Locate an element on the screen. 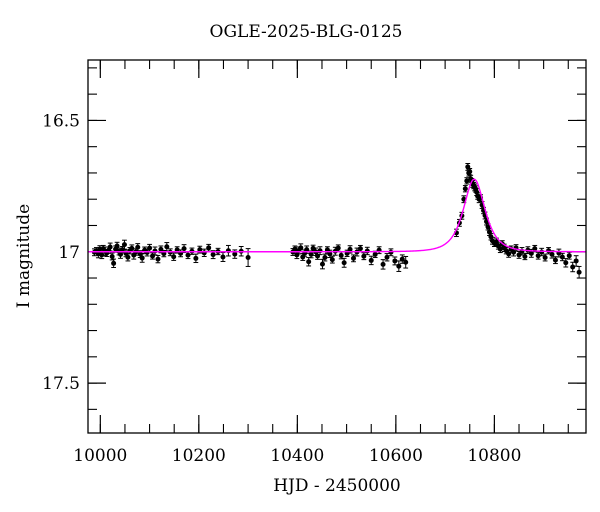 The image size is (600, 512). x-axis-label: HJD - 2450000 is located at coordinates (337, 486).